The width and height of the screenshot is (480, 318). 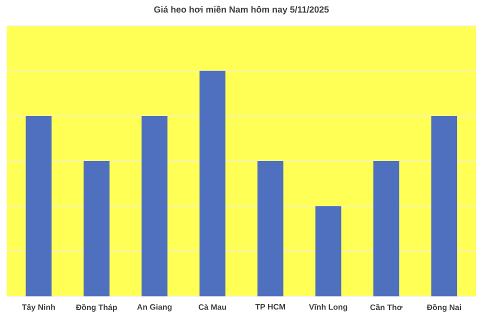 I want to click on chart-title: Giá heo hơi miền Nam hôm nay 5/11/2025, so click(x=241, y=10).